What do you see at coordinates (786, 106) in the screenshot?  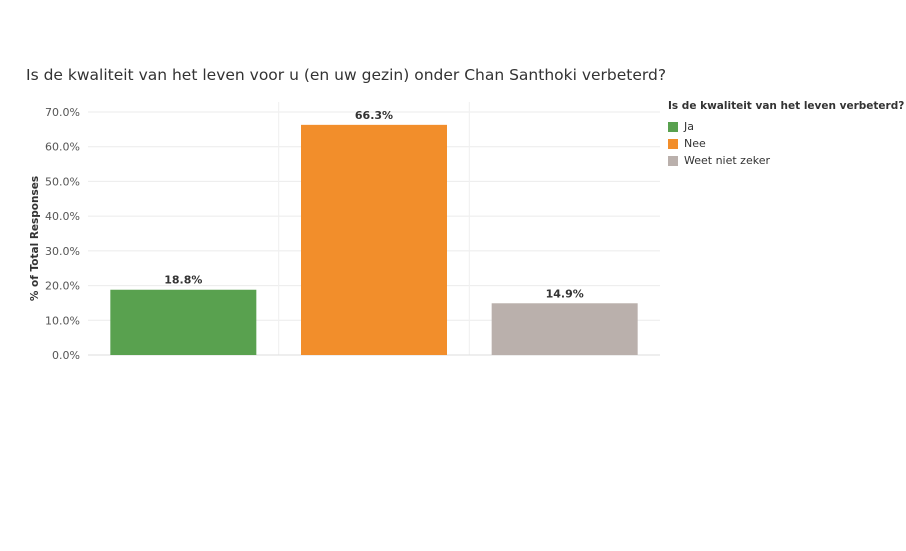 I see `legend-title: Is de kwaliteit van het leven verbeterd?` at bounding box center [786, 106].